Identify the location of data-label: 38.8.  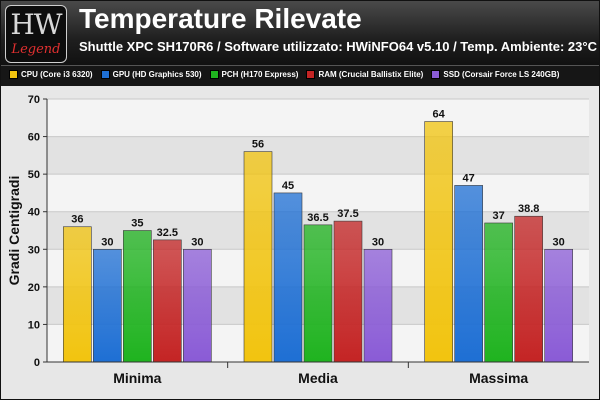
(528, 209).